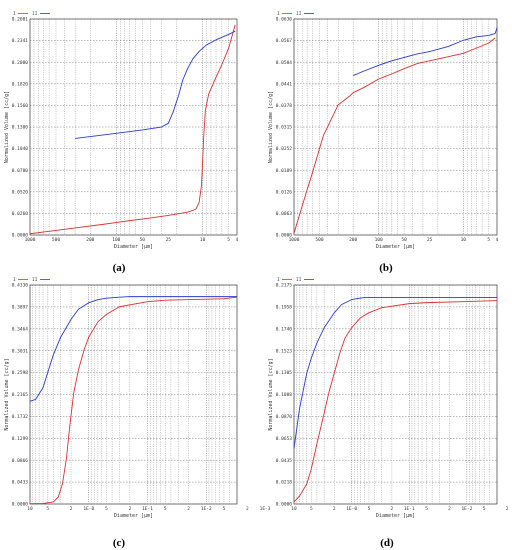 This screenshot has height=550, width=512. Describe the element at coordinates (284, 20) in the screenshot. I see `y-tick-label: 0.0630` at that location.